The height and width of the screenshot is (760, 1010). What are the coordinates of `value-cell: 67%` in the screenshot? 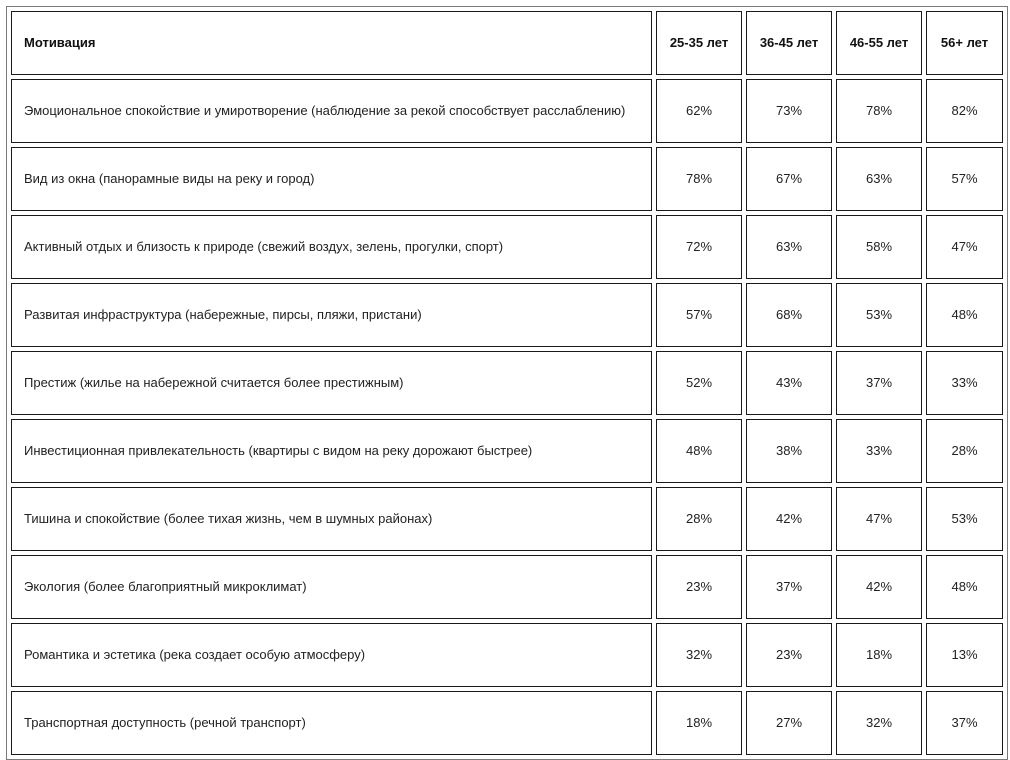 It's located at (789, 179).